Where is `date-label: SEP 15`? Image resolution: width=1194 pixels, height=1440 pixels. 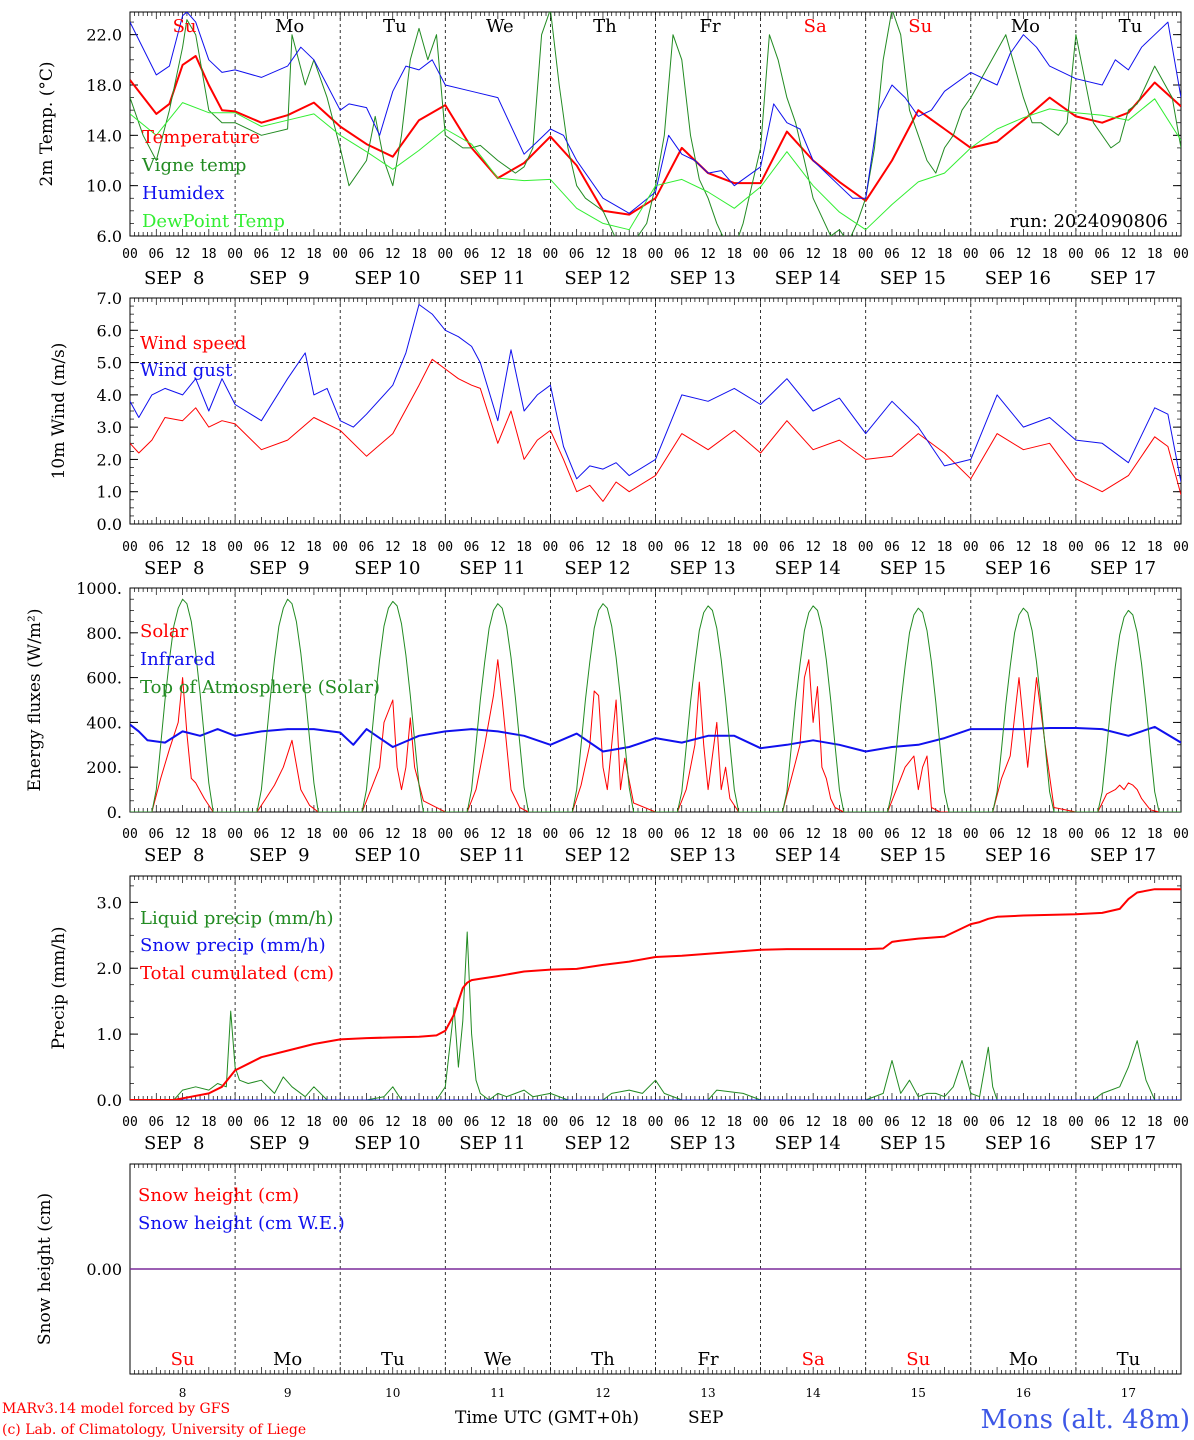 date-label: SEP 15 is located at coordinates (913, 1143).